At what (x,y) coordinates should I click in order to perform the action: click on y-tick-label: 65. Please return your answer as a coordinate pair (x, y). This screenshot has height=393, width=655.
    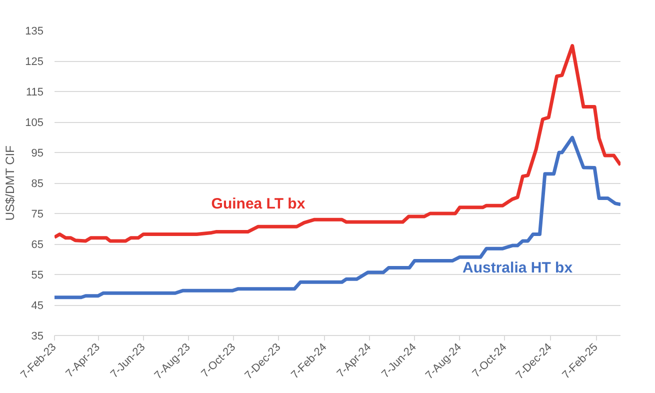
    Looking at the image, I should click on (37, 245).